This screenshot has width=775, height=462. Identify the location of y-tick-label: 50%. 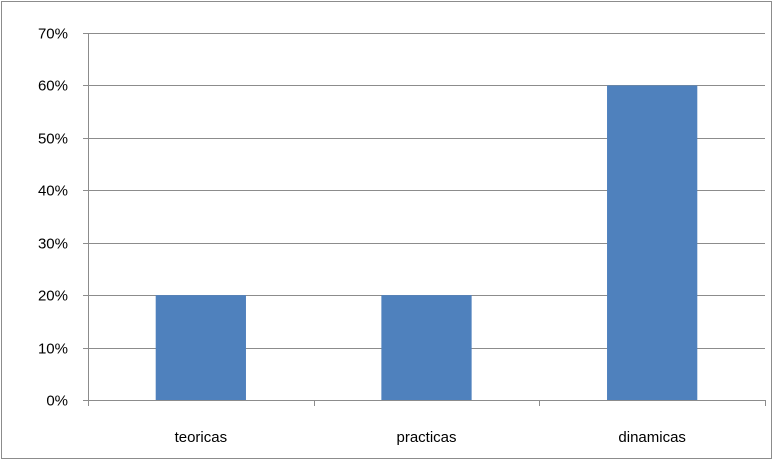
(53, 139).